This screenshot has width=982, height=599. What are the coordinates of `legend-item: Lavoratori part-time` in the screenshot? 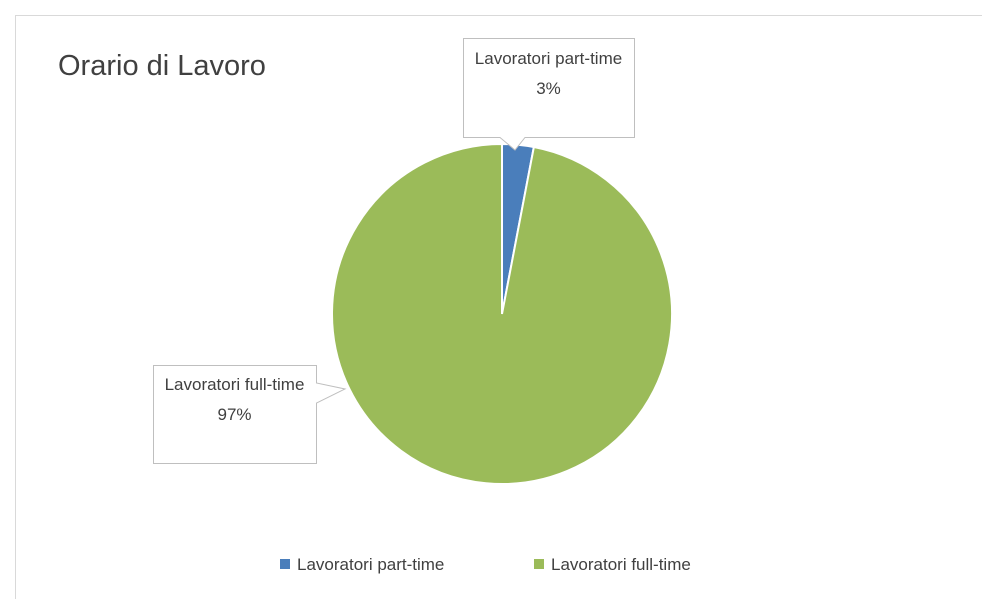 It's located at (362, 565).